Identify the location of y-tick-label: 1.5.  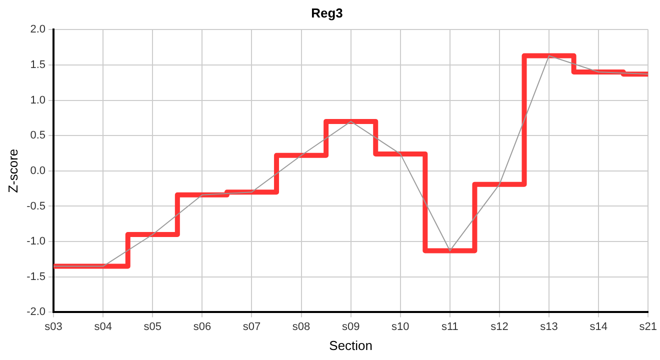
(38, 64).